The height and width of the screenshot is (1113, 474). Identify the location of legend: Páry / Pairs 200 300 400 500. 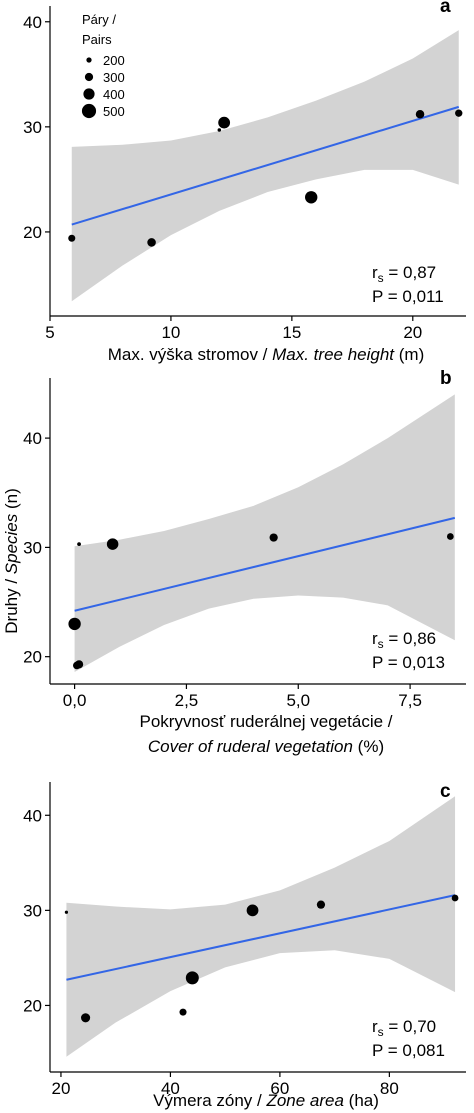
(103, 65).